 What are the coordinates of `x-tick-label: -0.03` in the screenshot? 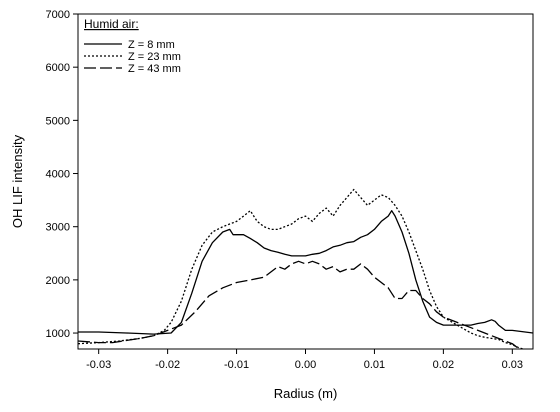 It's located at (98, 365).